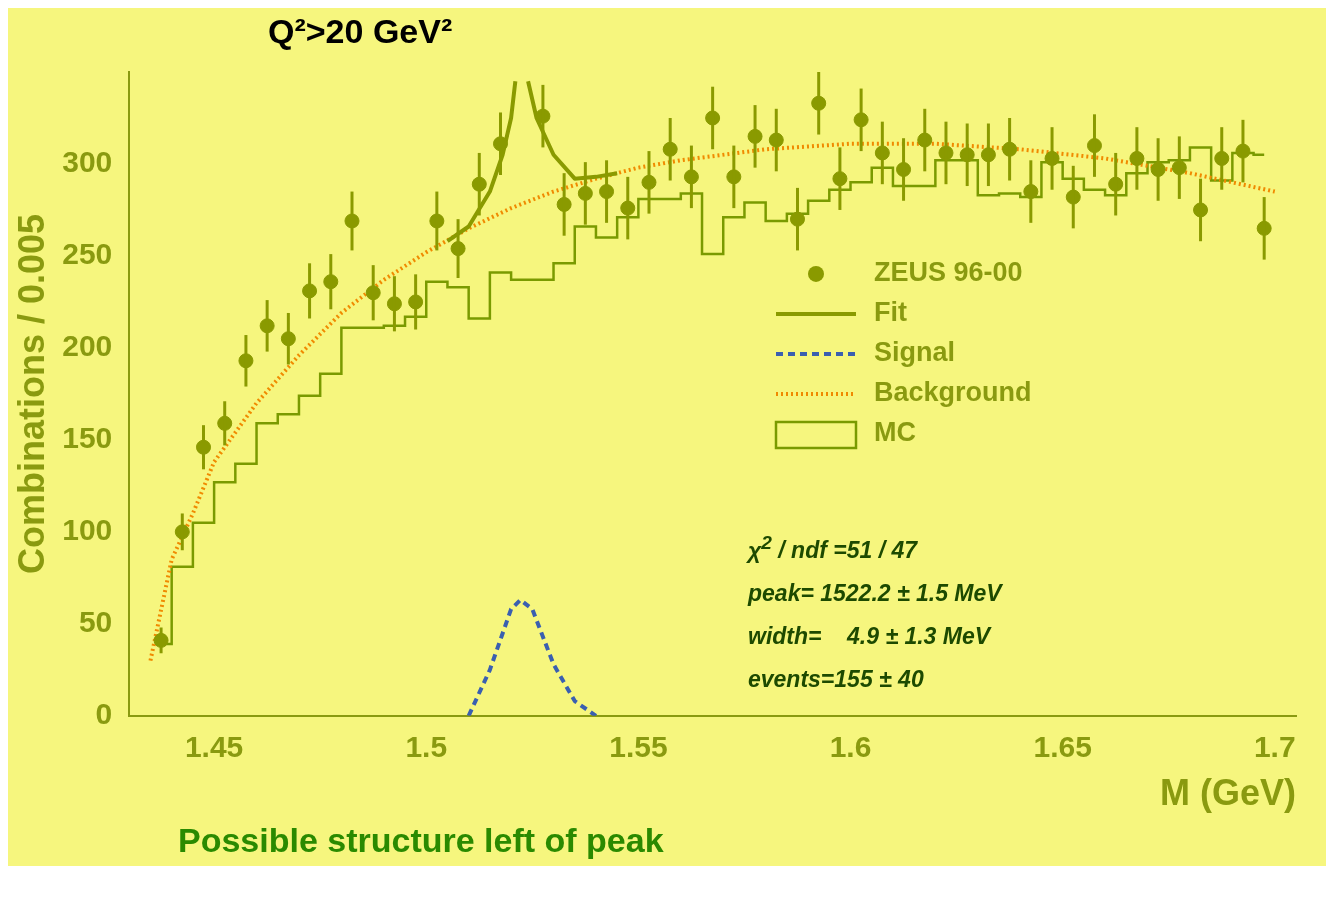 The image size is (1334, 904). Describe the element at coordinates (1274, 747) in the screenshot. I see `x-tick-label: 1.7` at that location.